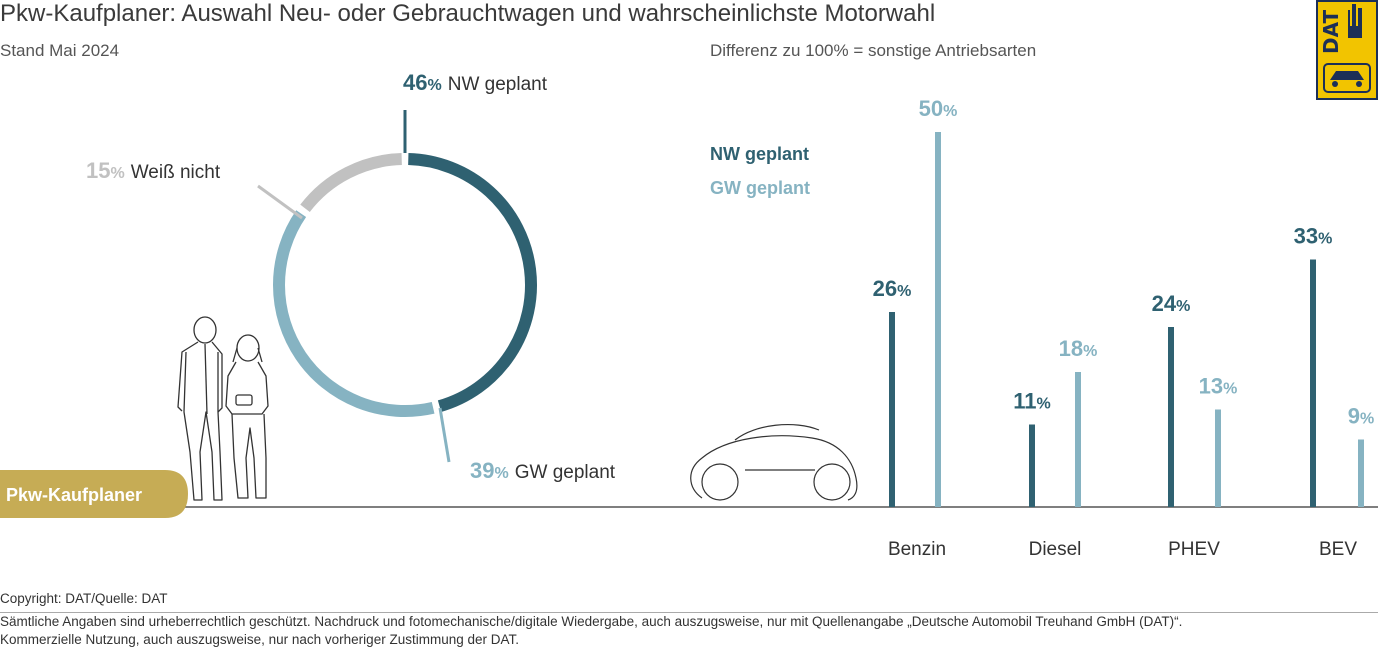 This screenshot has height=650, width=1378. Describe the element at coordinates (351, 183) in the screenshot. I see `donut-slice-unknown` at that location.